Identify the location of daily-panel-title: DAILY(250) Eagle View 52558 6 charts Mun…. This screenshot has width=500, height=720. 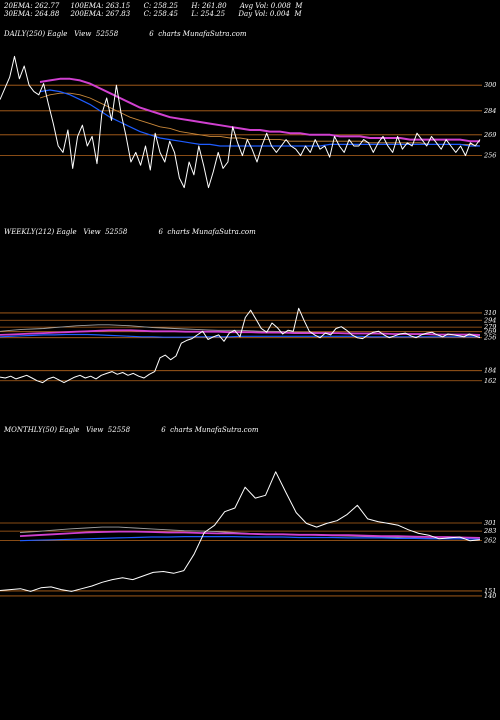
(125, 34).